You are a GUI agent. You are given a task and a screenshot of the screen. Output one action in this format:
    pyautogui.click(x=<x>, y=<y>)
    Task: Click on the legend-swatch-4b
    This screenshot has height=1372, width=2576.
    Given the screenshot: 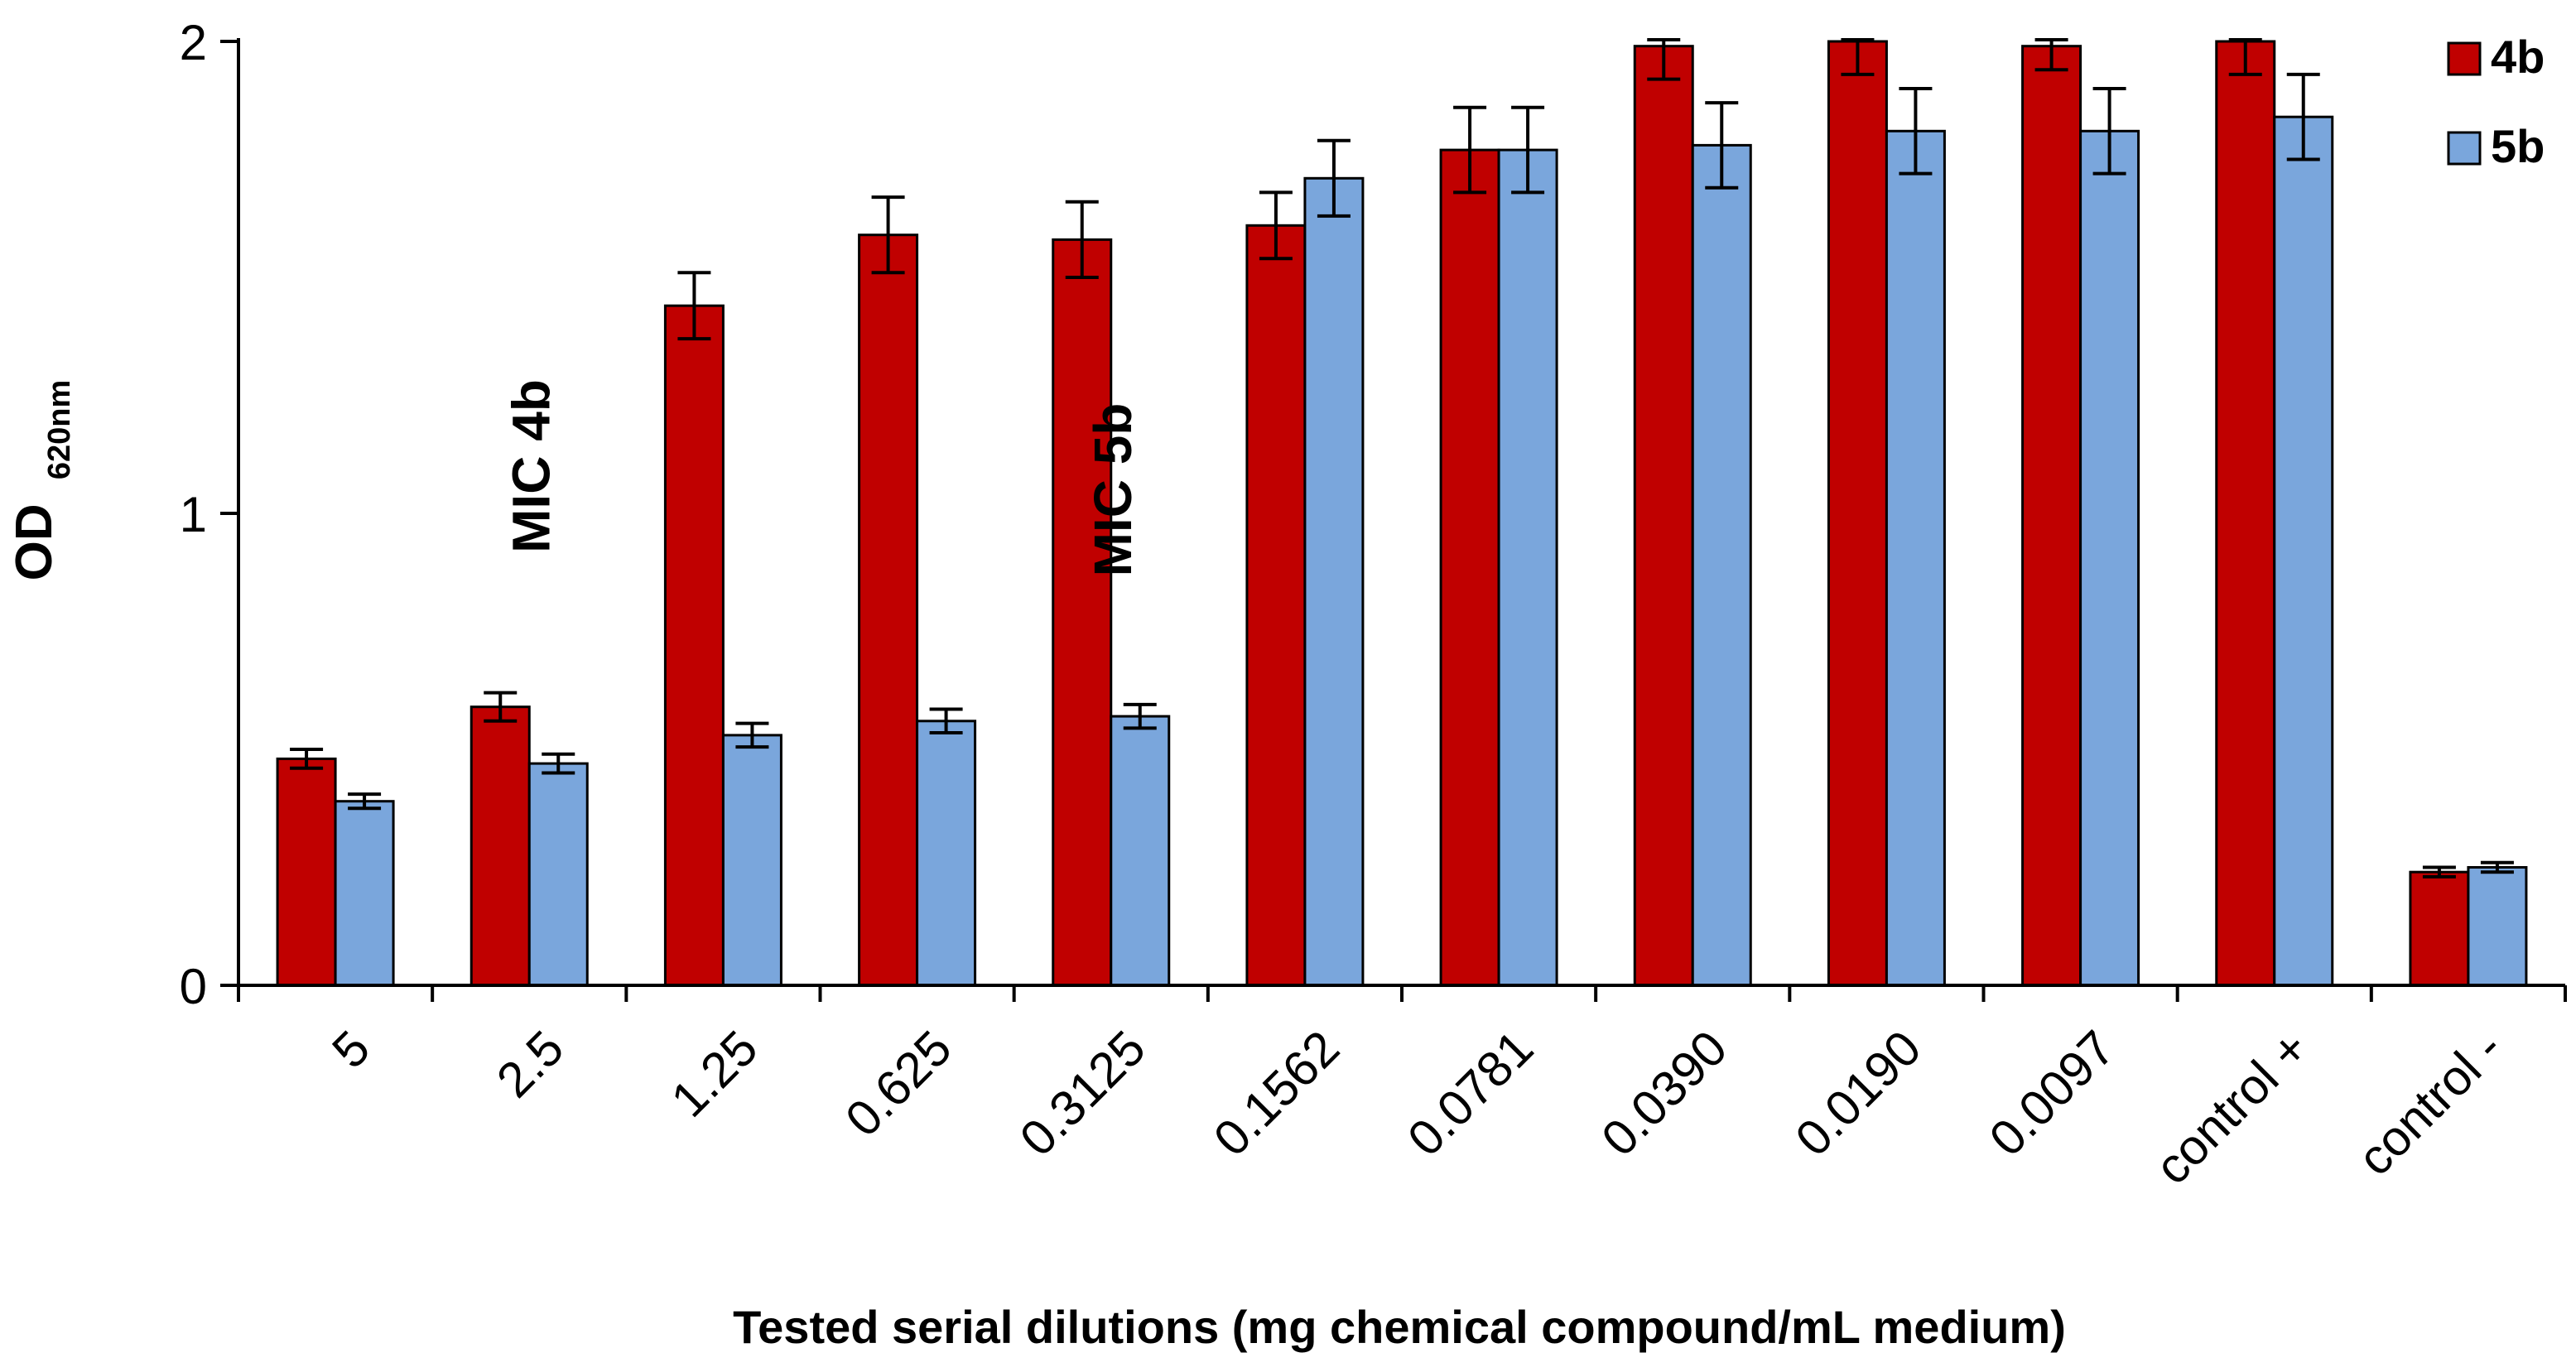 What is the action you would take?
    pyautogui.click(x=2464, y=58)
    